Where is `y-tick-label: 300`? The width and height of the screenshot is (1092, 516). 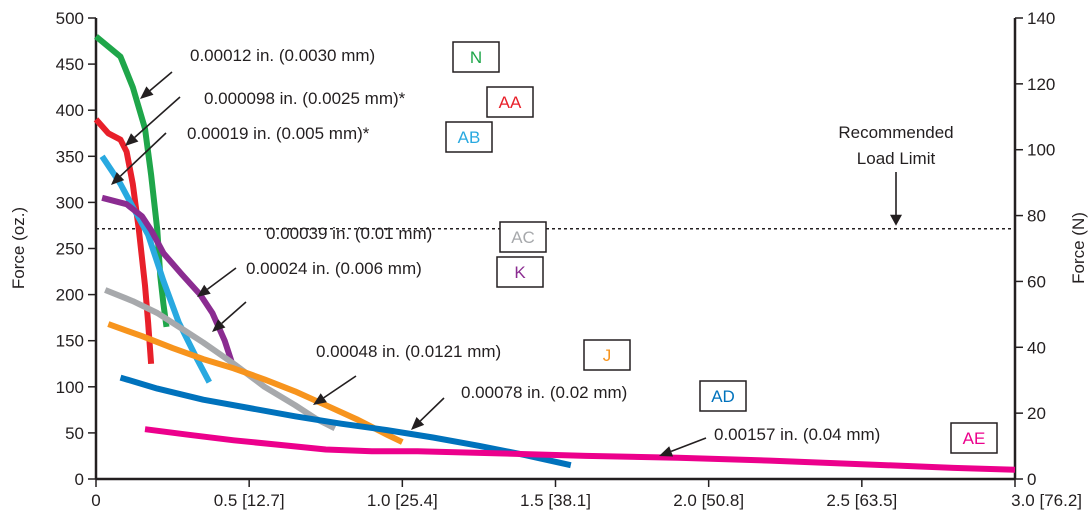
y-tick-label: 300 is located at coordinates (70, 202).